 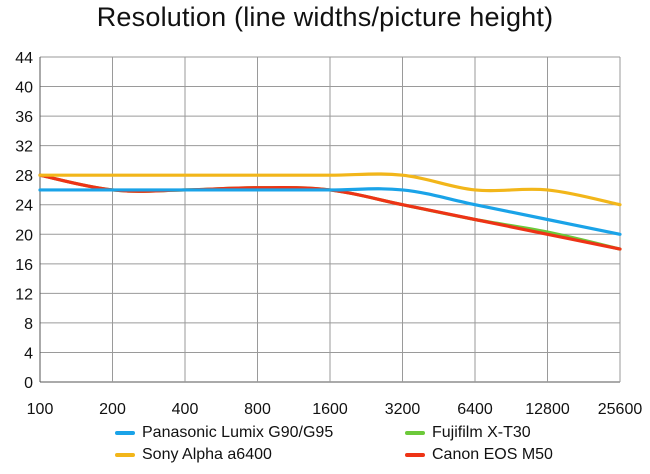 I want to click on y-tick-labels: 0 4 8 12 16 20 24 28 32 36 40 44, so click(x=24, y=221).